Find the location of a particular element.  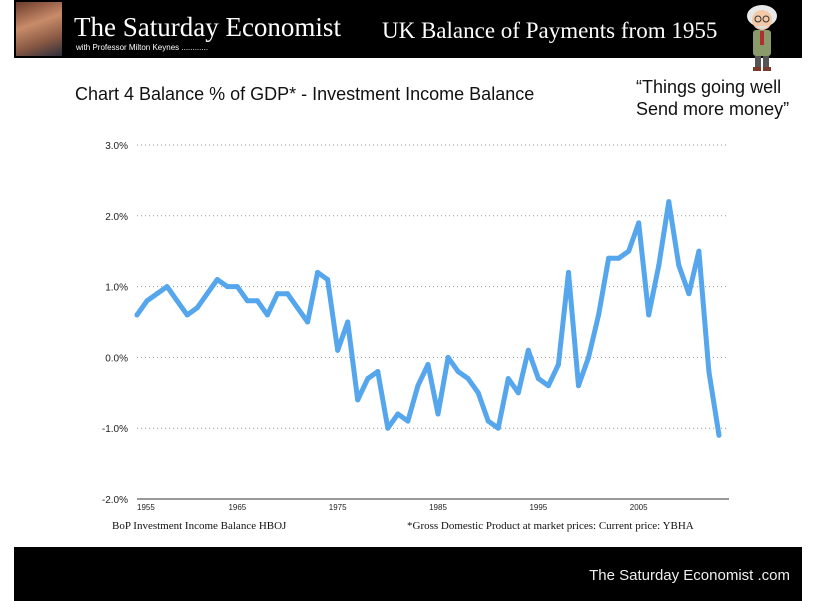

x-tick-label: 1985 is located at coordinates (438, 507).